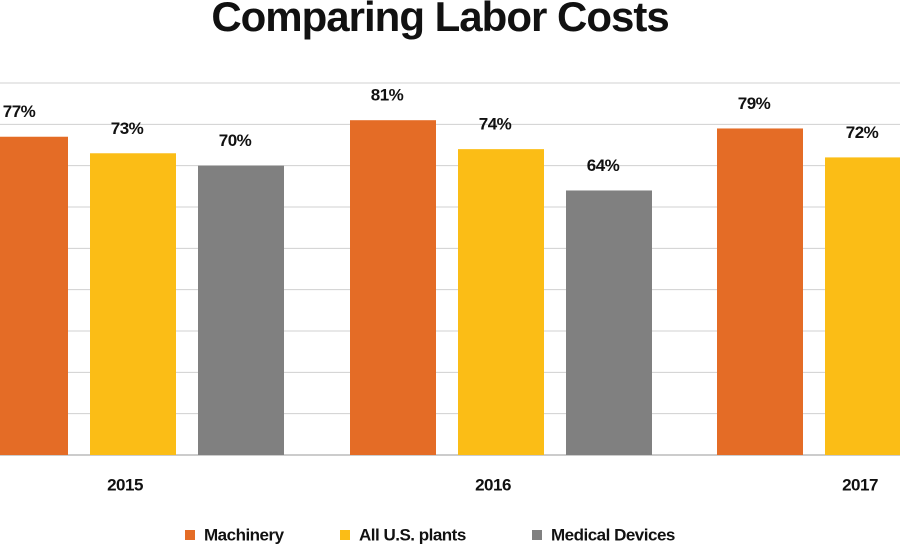 The image size is (900, 550). I want to click on value-label: 72%, so click(862, 132).